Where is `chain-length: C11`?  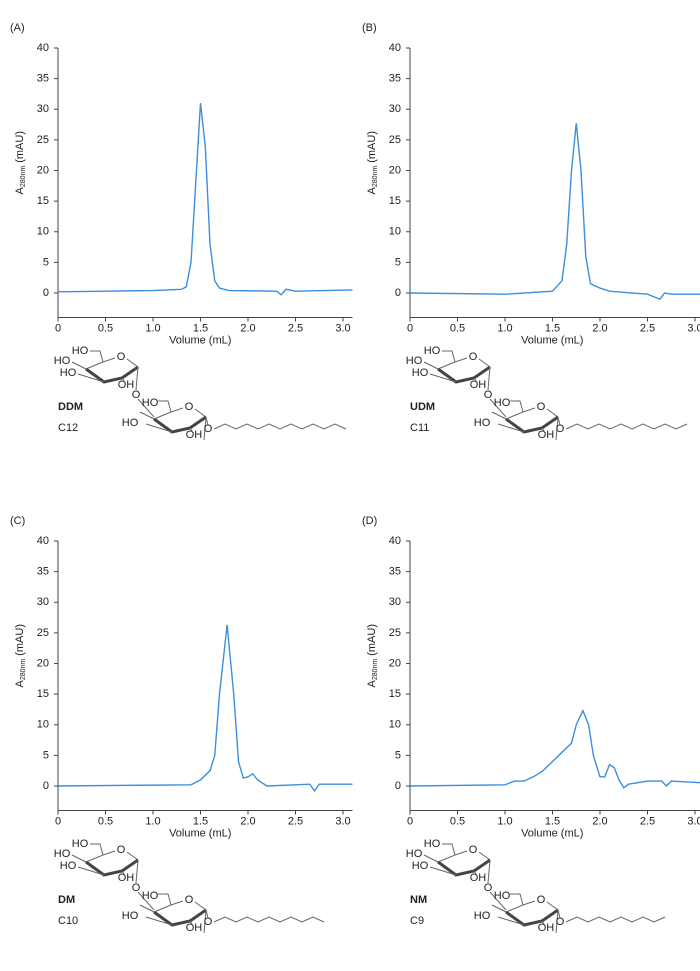
chain-length: C11 is located at coordinates (419, 428).